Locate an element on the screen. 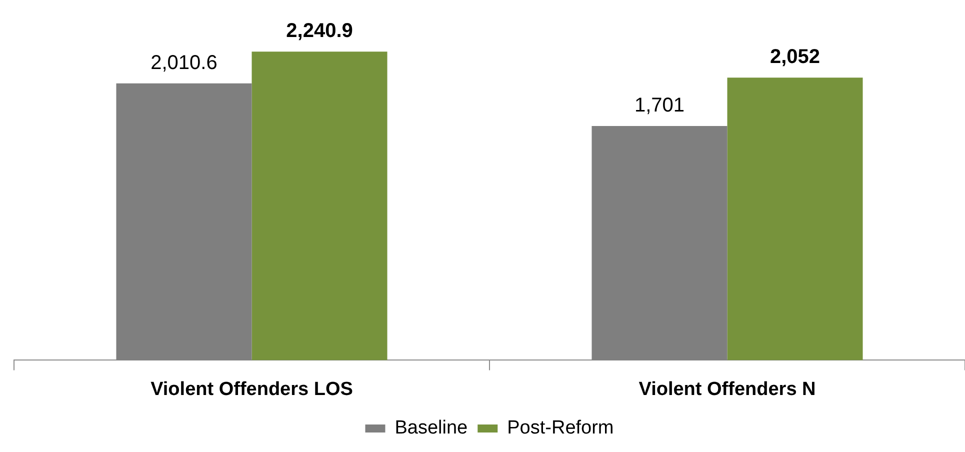 This screenshot has height=452, width=965. x-tick-label: Violent Offenders N is located at coordinates (727, 389).